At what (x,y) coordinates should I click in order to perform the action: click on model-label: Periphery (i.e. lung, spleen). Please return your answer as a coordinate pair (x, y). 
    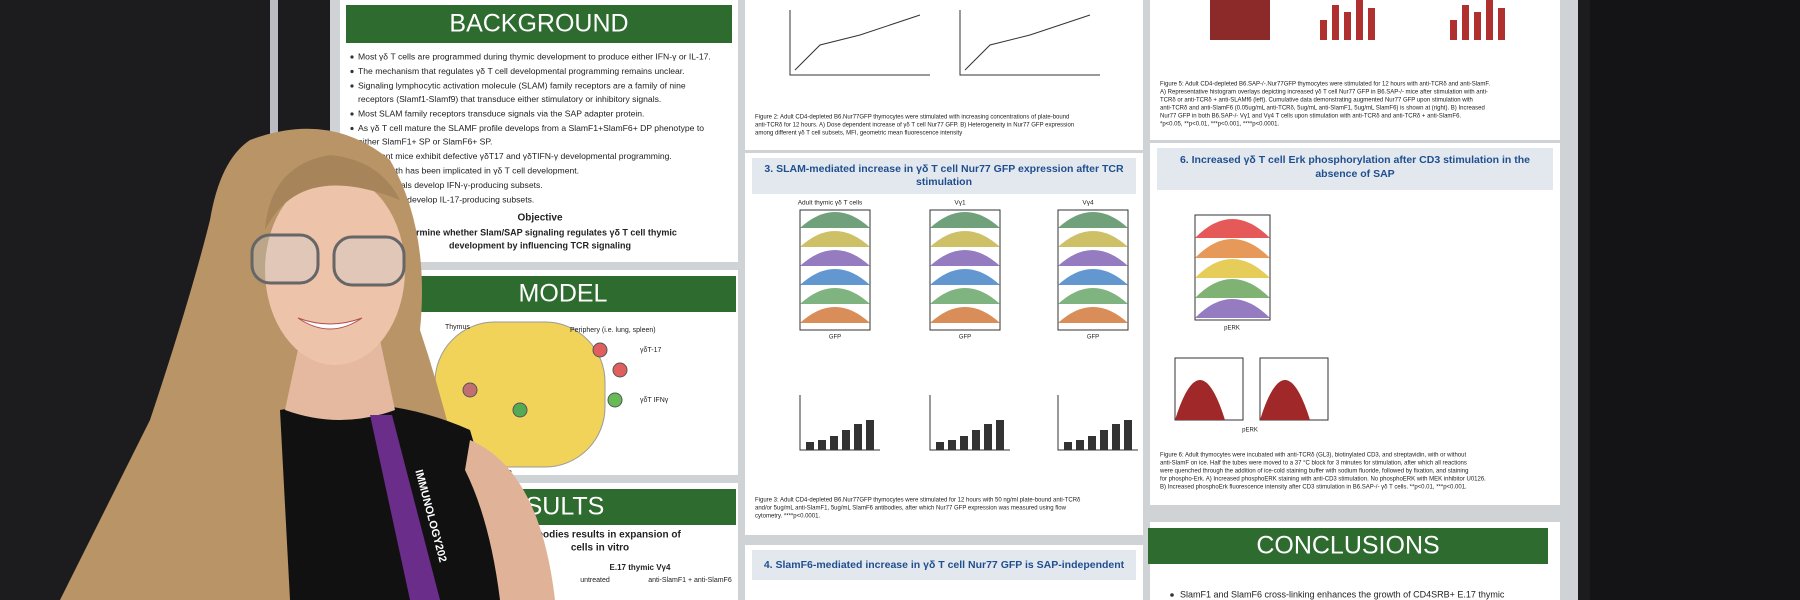
    Looking at the image, I should click on (613, 330).